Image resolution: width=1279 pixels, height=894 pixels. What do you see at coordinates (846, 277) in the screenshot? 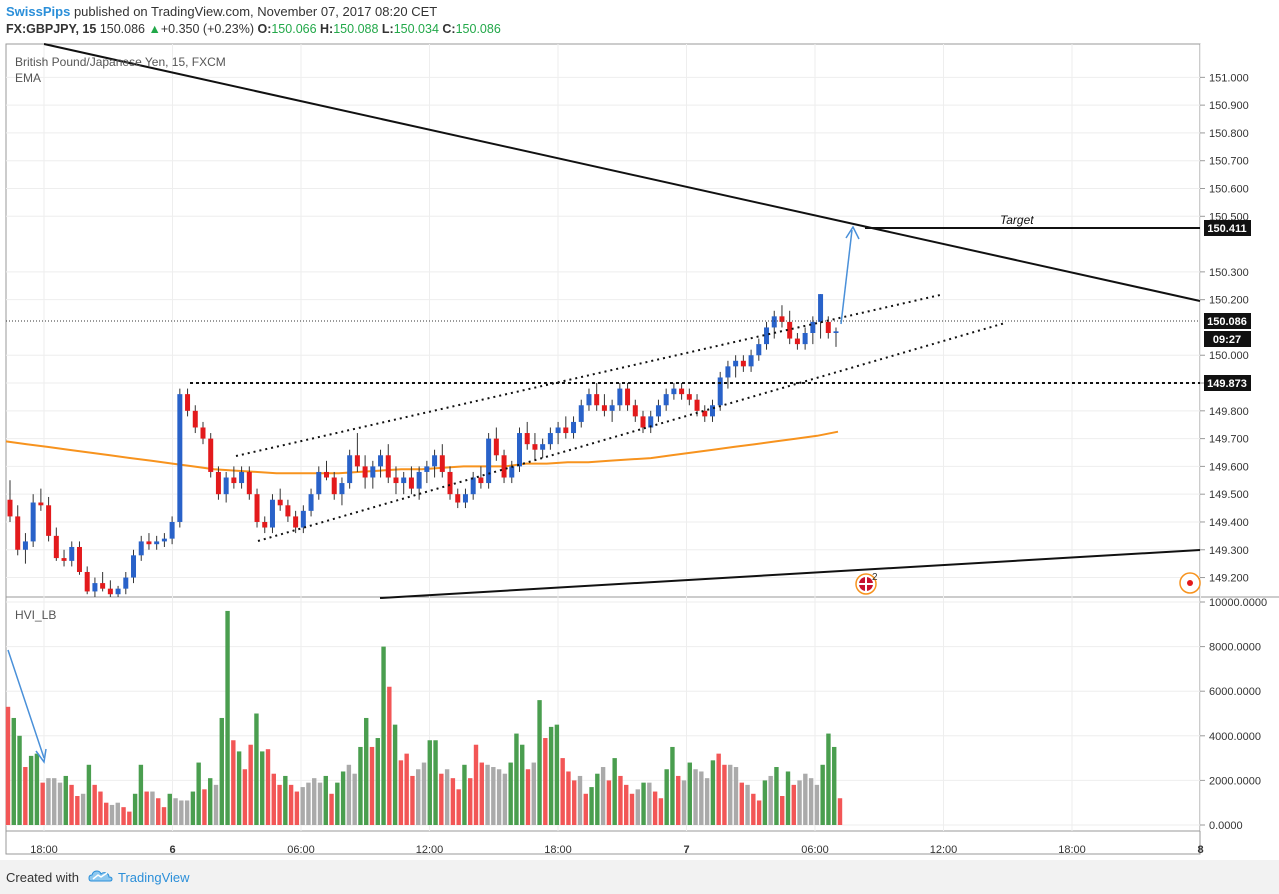
I see `projection-arrow` at bounding box center [846, 277].